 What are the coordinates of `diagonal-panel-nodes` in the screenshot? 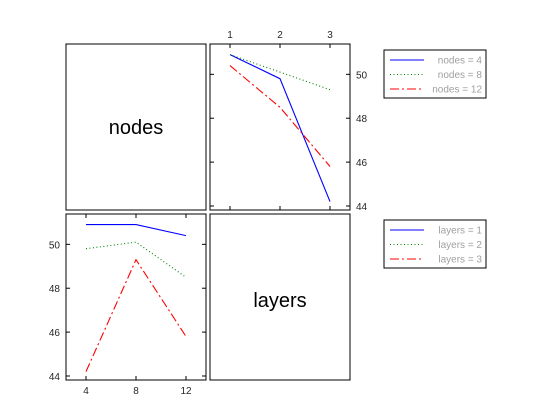 It's located at (136, 127).